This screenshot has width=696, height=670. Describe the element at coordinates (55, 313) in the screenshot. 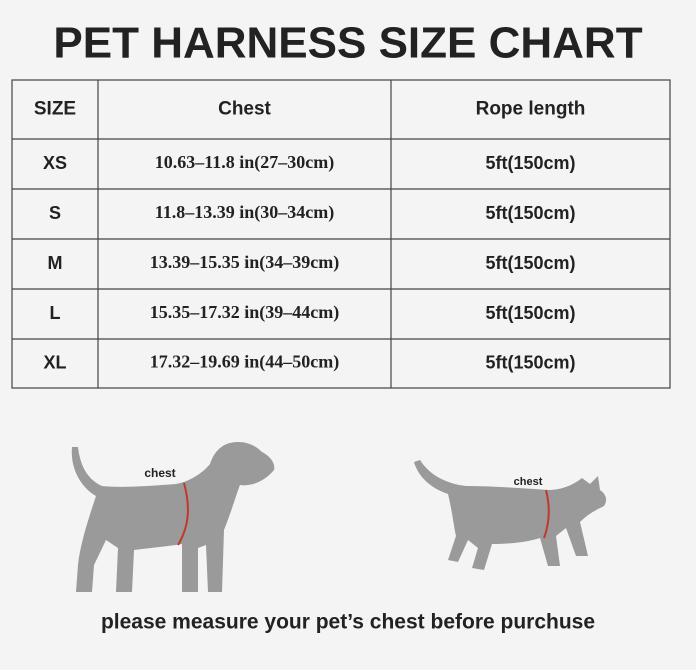

I see `table-cell: L` at that location.